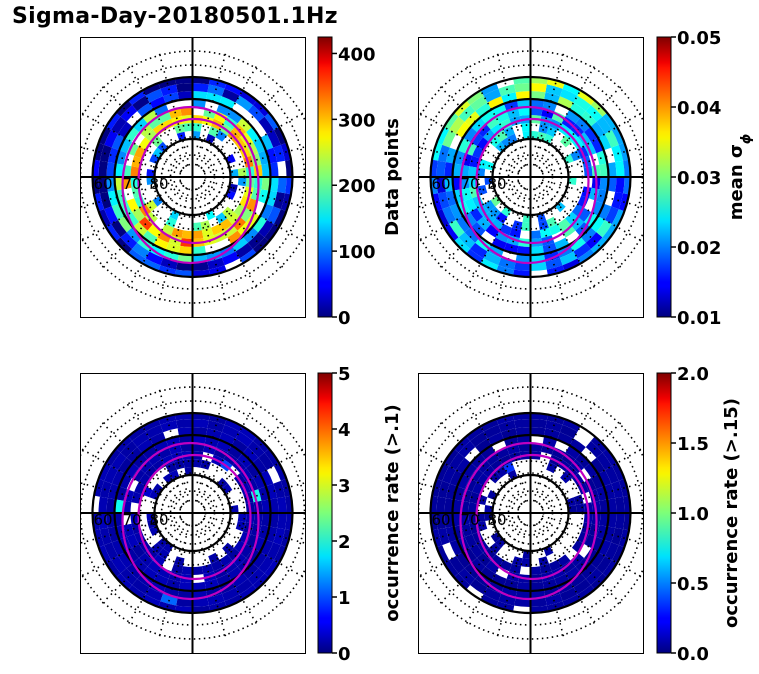 The image size is (759, 674). I want to click on colorbar-tick-label: 3, so click(344, 486).